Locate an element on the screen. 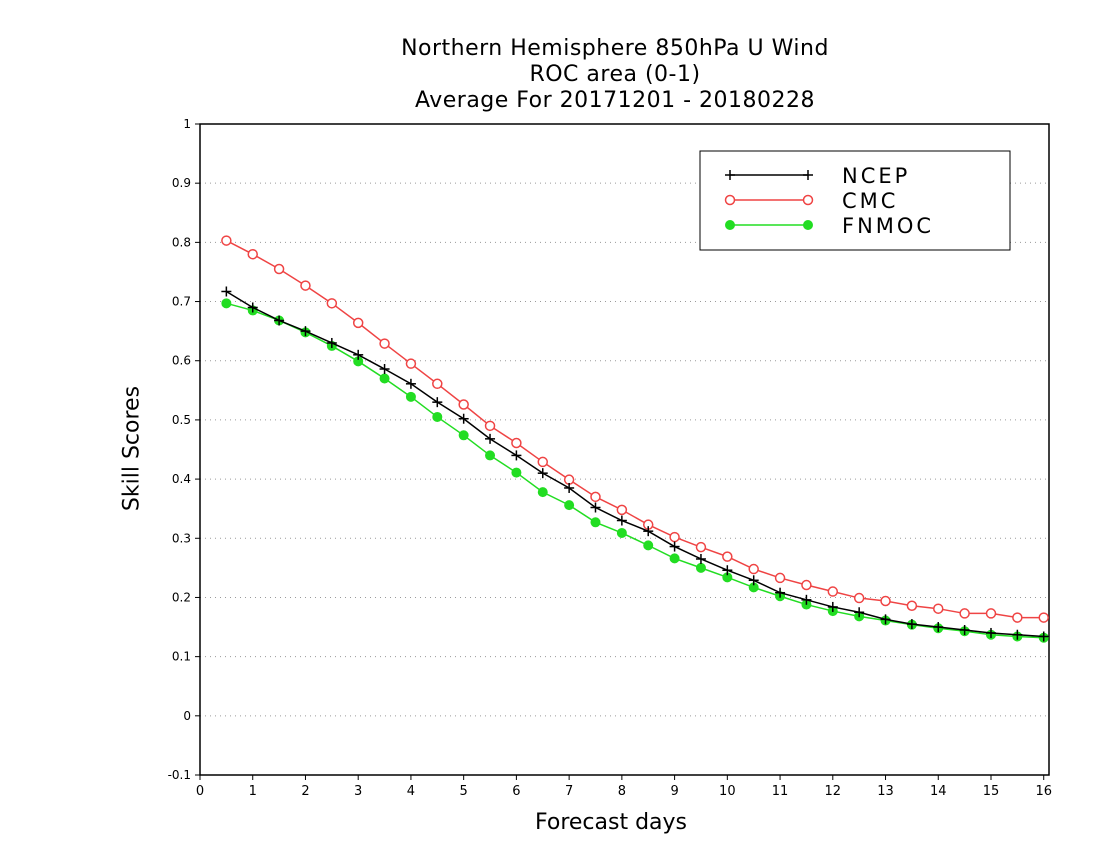  x-tick-label: 13 is located at coordinates (885, 791).